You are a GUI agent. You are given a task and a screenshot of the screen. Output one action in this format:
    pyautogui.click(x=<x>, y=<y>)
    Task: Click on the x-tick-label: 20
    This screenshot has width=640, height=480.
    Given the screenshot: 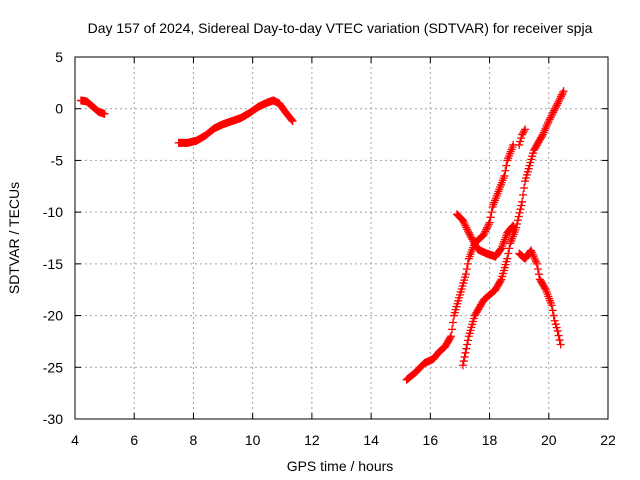 What is the action you would take?
    pyautogui.click(x=549, y=440)
    